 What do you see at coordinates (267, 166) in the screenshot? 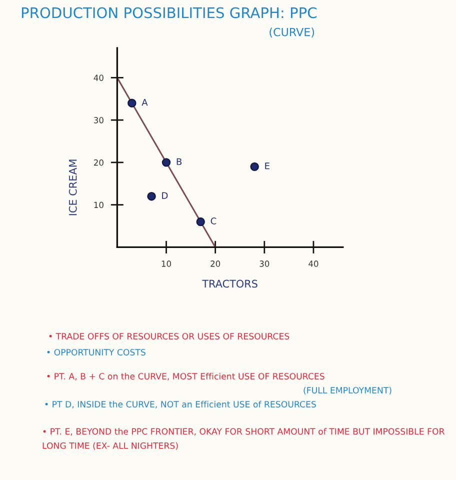
I see `annotation: E` at bounding box center [267, 166].